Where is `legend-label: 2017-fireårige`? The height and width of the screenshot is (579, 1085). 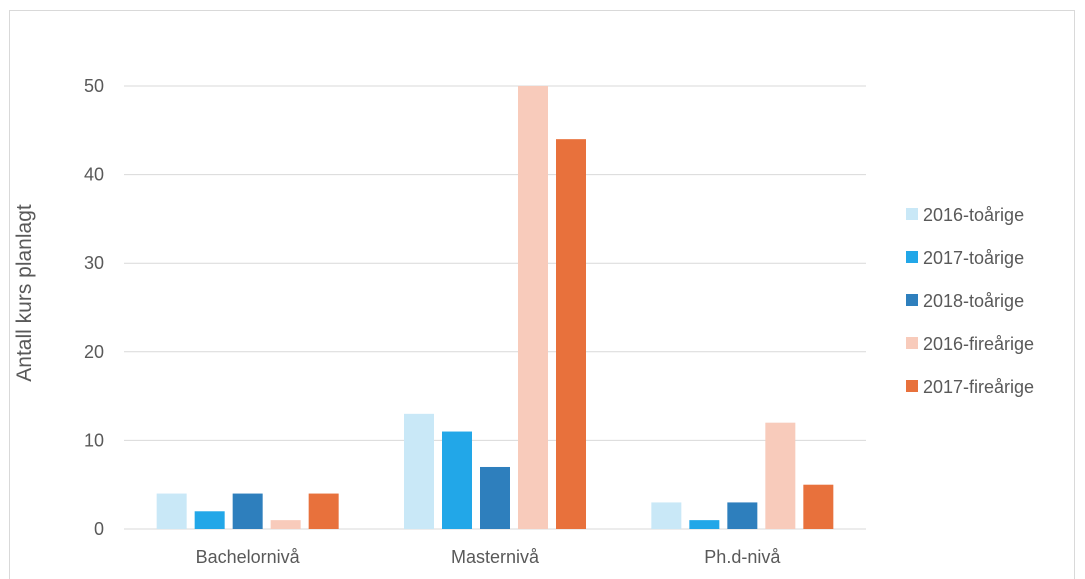 legend-label: 2017-fireårige is located at coordinates (978, 387).